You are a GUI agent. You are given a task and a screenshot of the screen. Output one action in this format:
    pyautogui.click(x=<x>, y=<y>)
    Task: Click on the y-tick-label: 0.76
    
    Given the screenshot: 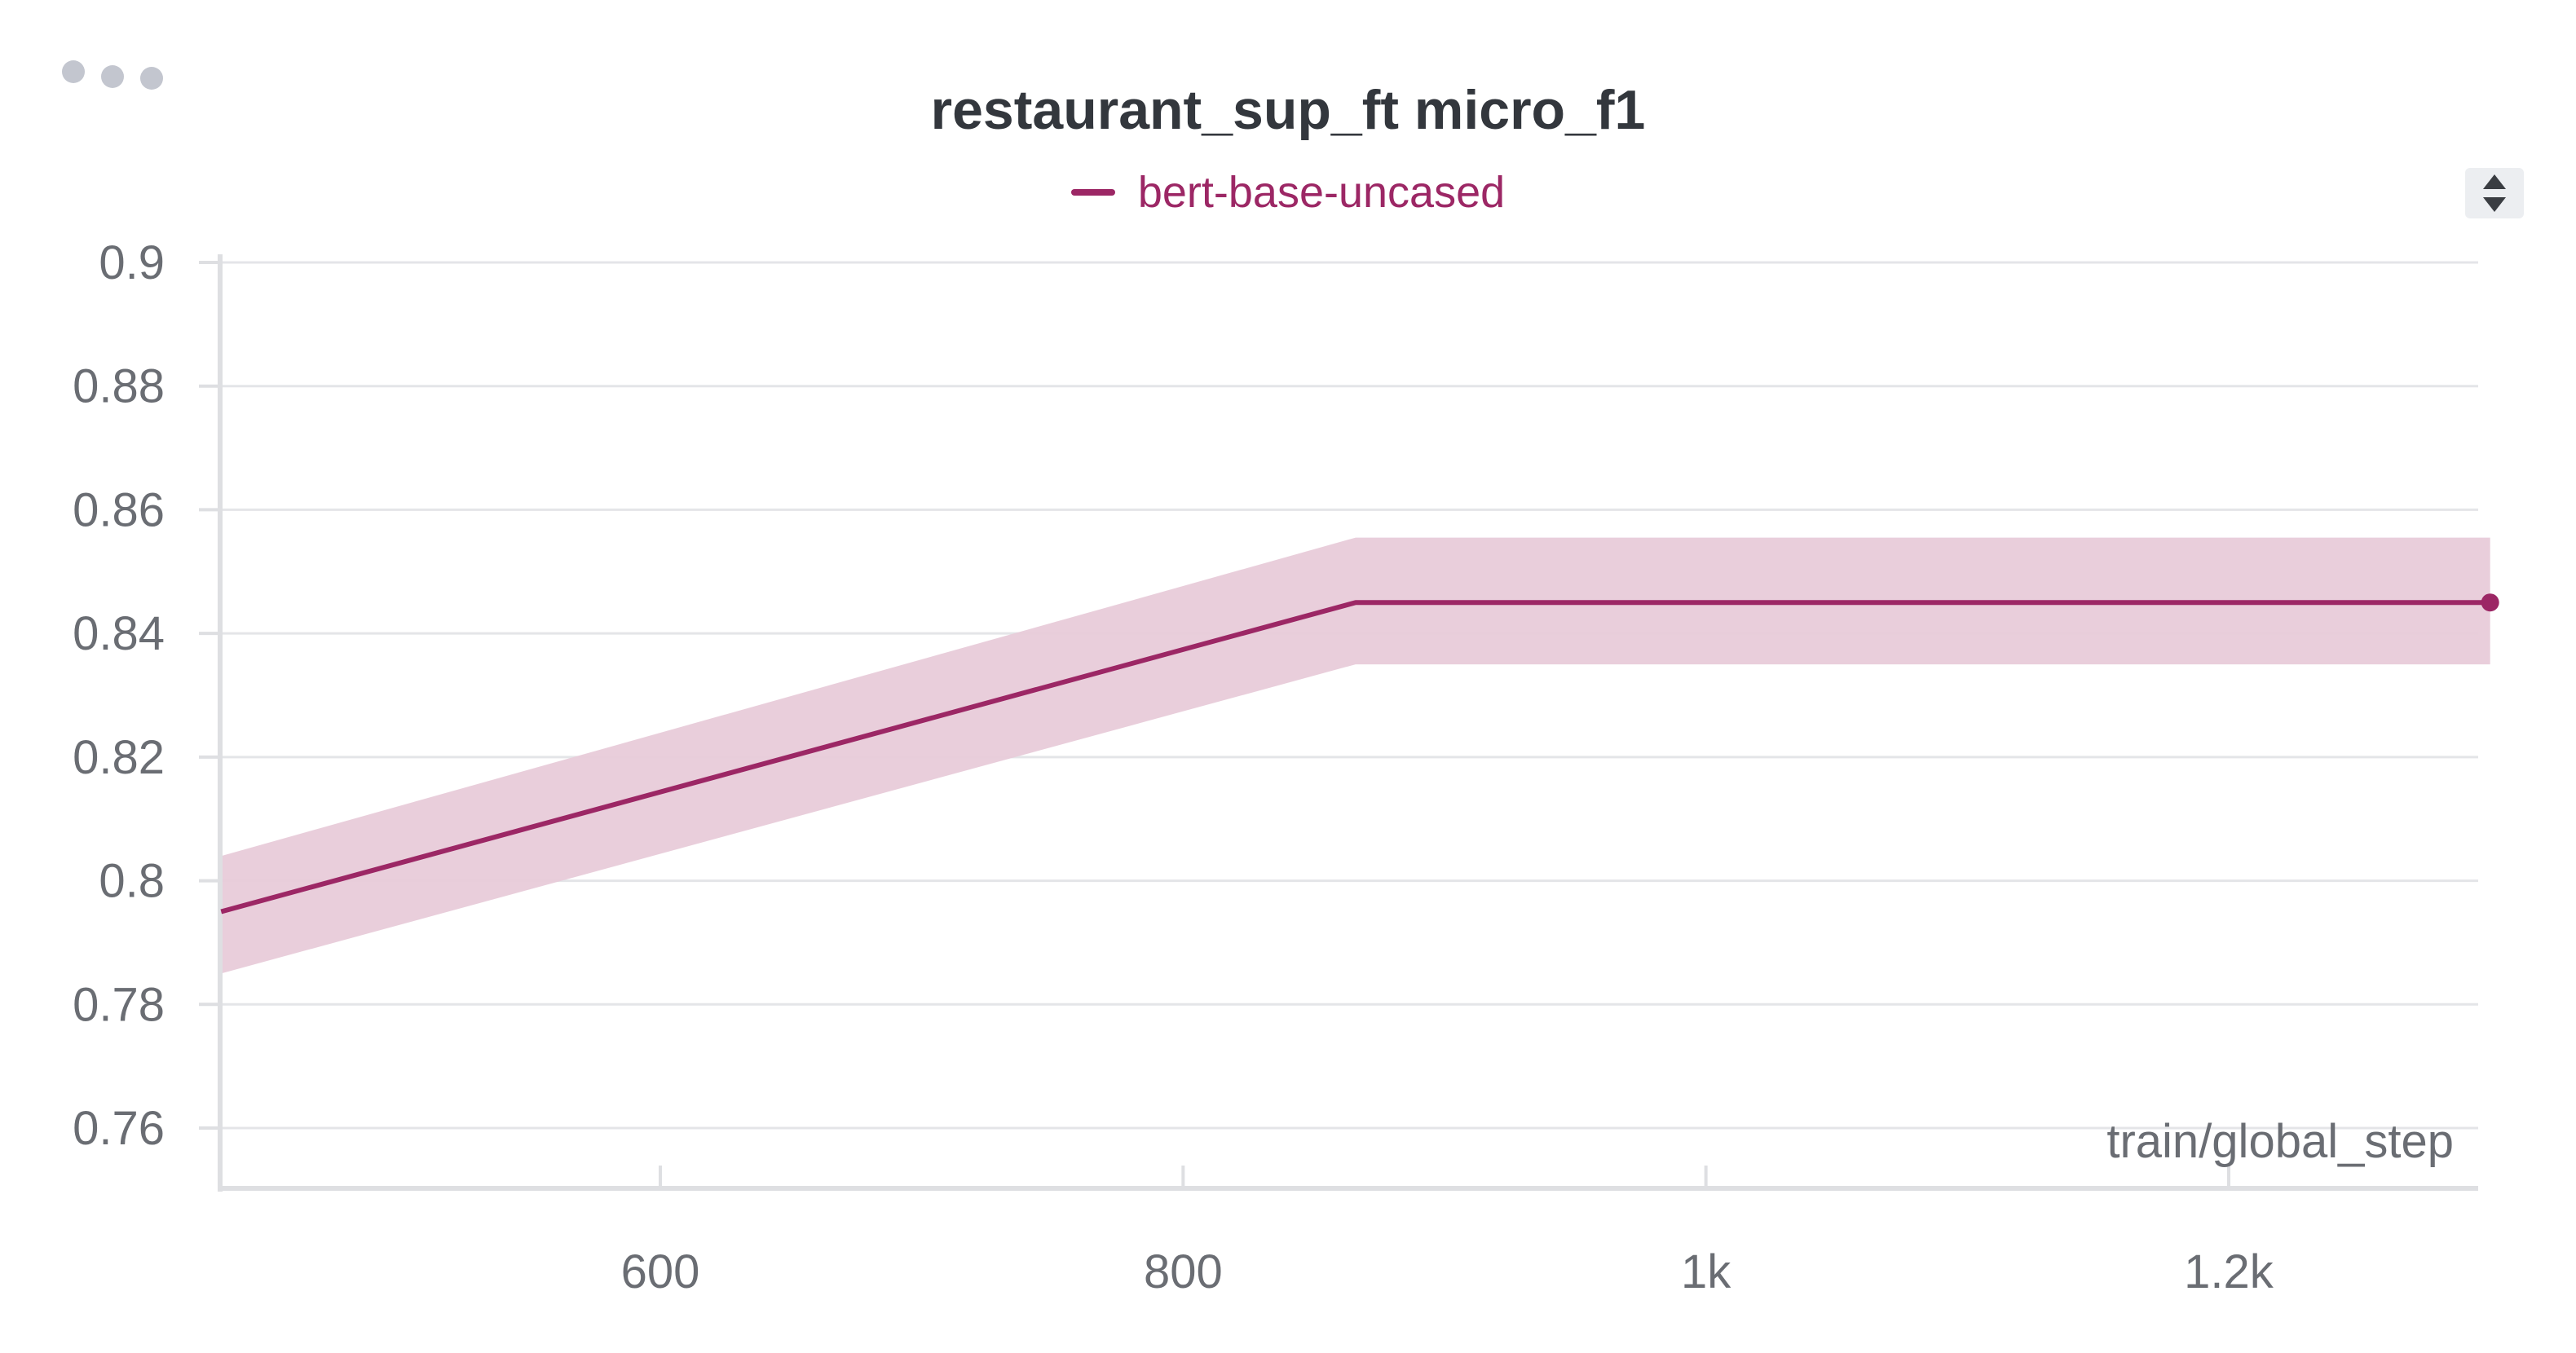 What is the action you would take?
    pyautogui.click(x=119, y=1128)
    